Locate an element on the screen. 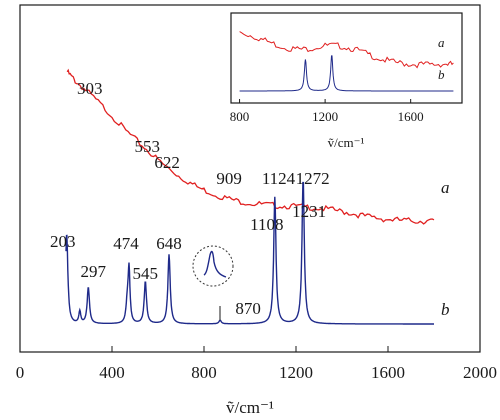 This screenshot has height=420, width=500. inset-x-tick-label: 1600 is located at coordinates (411, 116).